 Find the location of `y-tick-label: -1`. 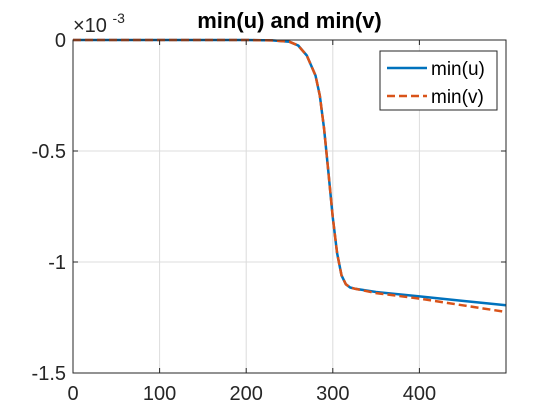

y-tick-label: -1 is located at coordinates (57, 263).